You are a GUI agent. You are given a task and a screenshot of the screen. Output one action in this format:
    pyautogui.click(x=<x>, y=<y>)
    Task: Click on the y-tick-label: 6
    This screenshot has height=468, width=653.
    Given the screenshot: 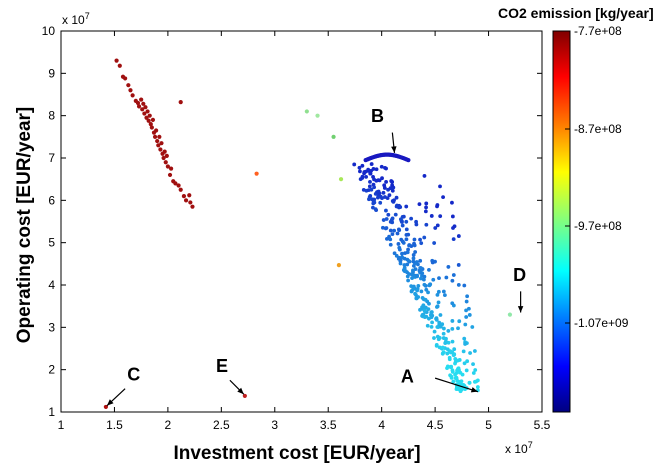 What is the action you would take?
    pyautogui.click(x=51, y=200)
    